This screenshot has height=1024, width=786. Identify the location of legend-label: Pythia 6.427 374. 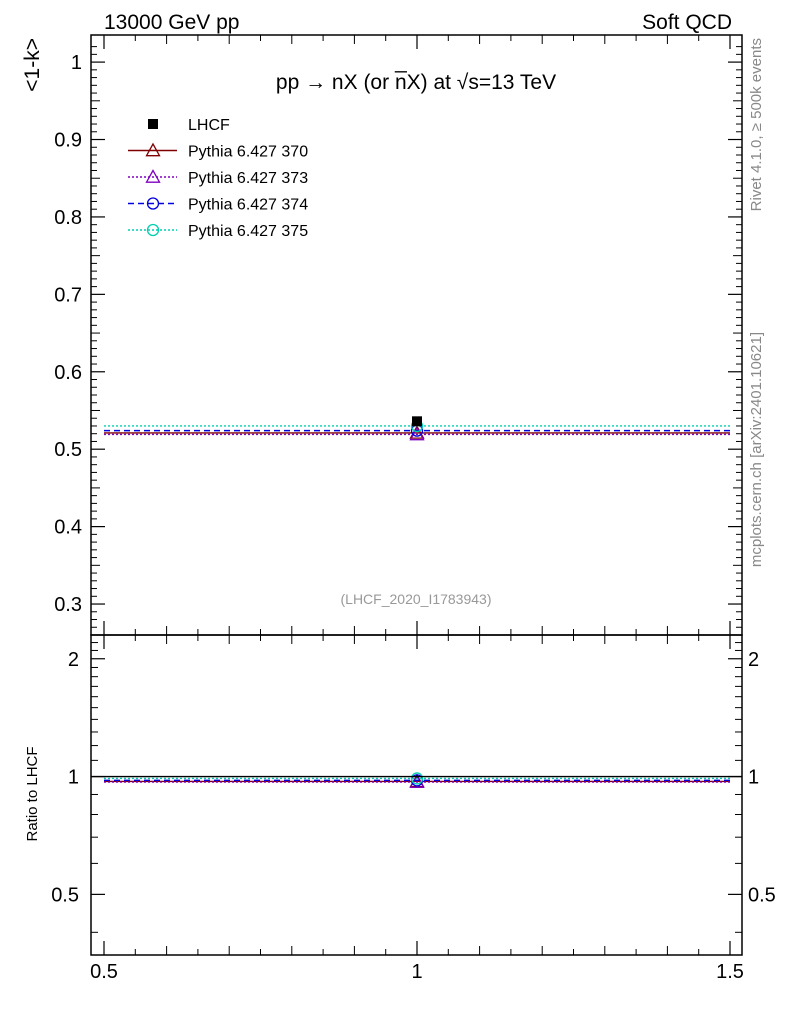
(248, 205).